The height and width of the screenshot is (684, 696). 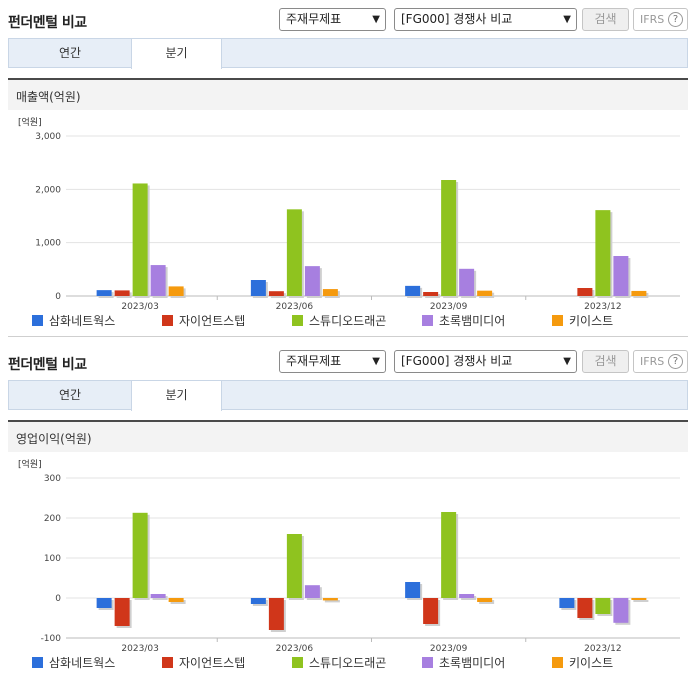 What do you see at coordinates (52, 479) in the screenshot?
I see `y-tick-label: 300` at bounding box center [52, 479].